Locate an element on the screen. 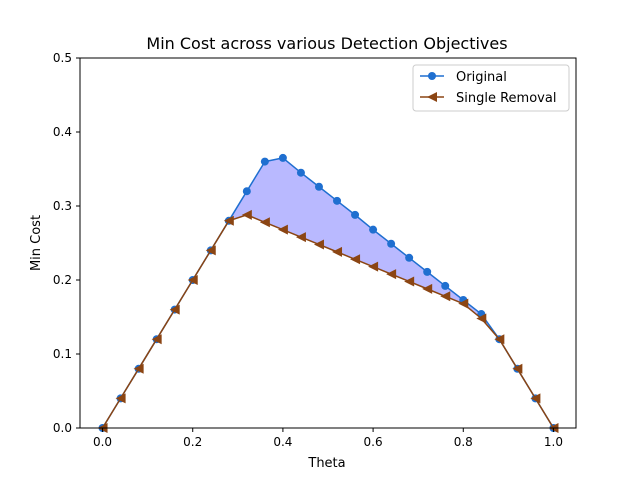  y-tick-label: 0.2 is located at coordinates (62, 280).